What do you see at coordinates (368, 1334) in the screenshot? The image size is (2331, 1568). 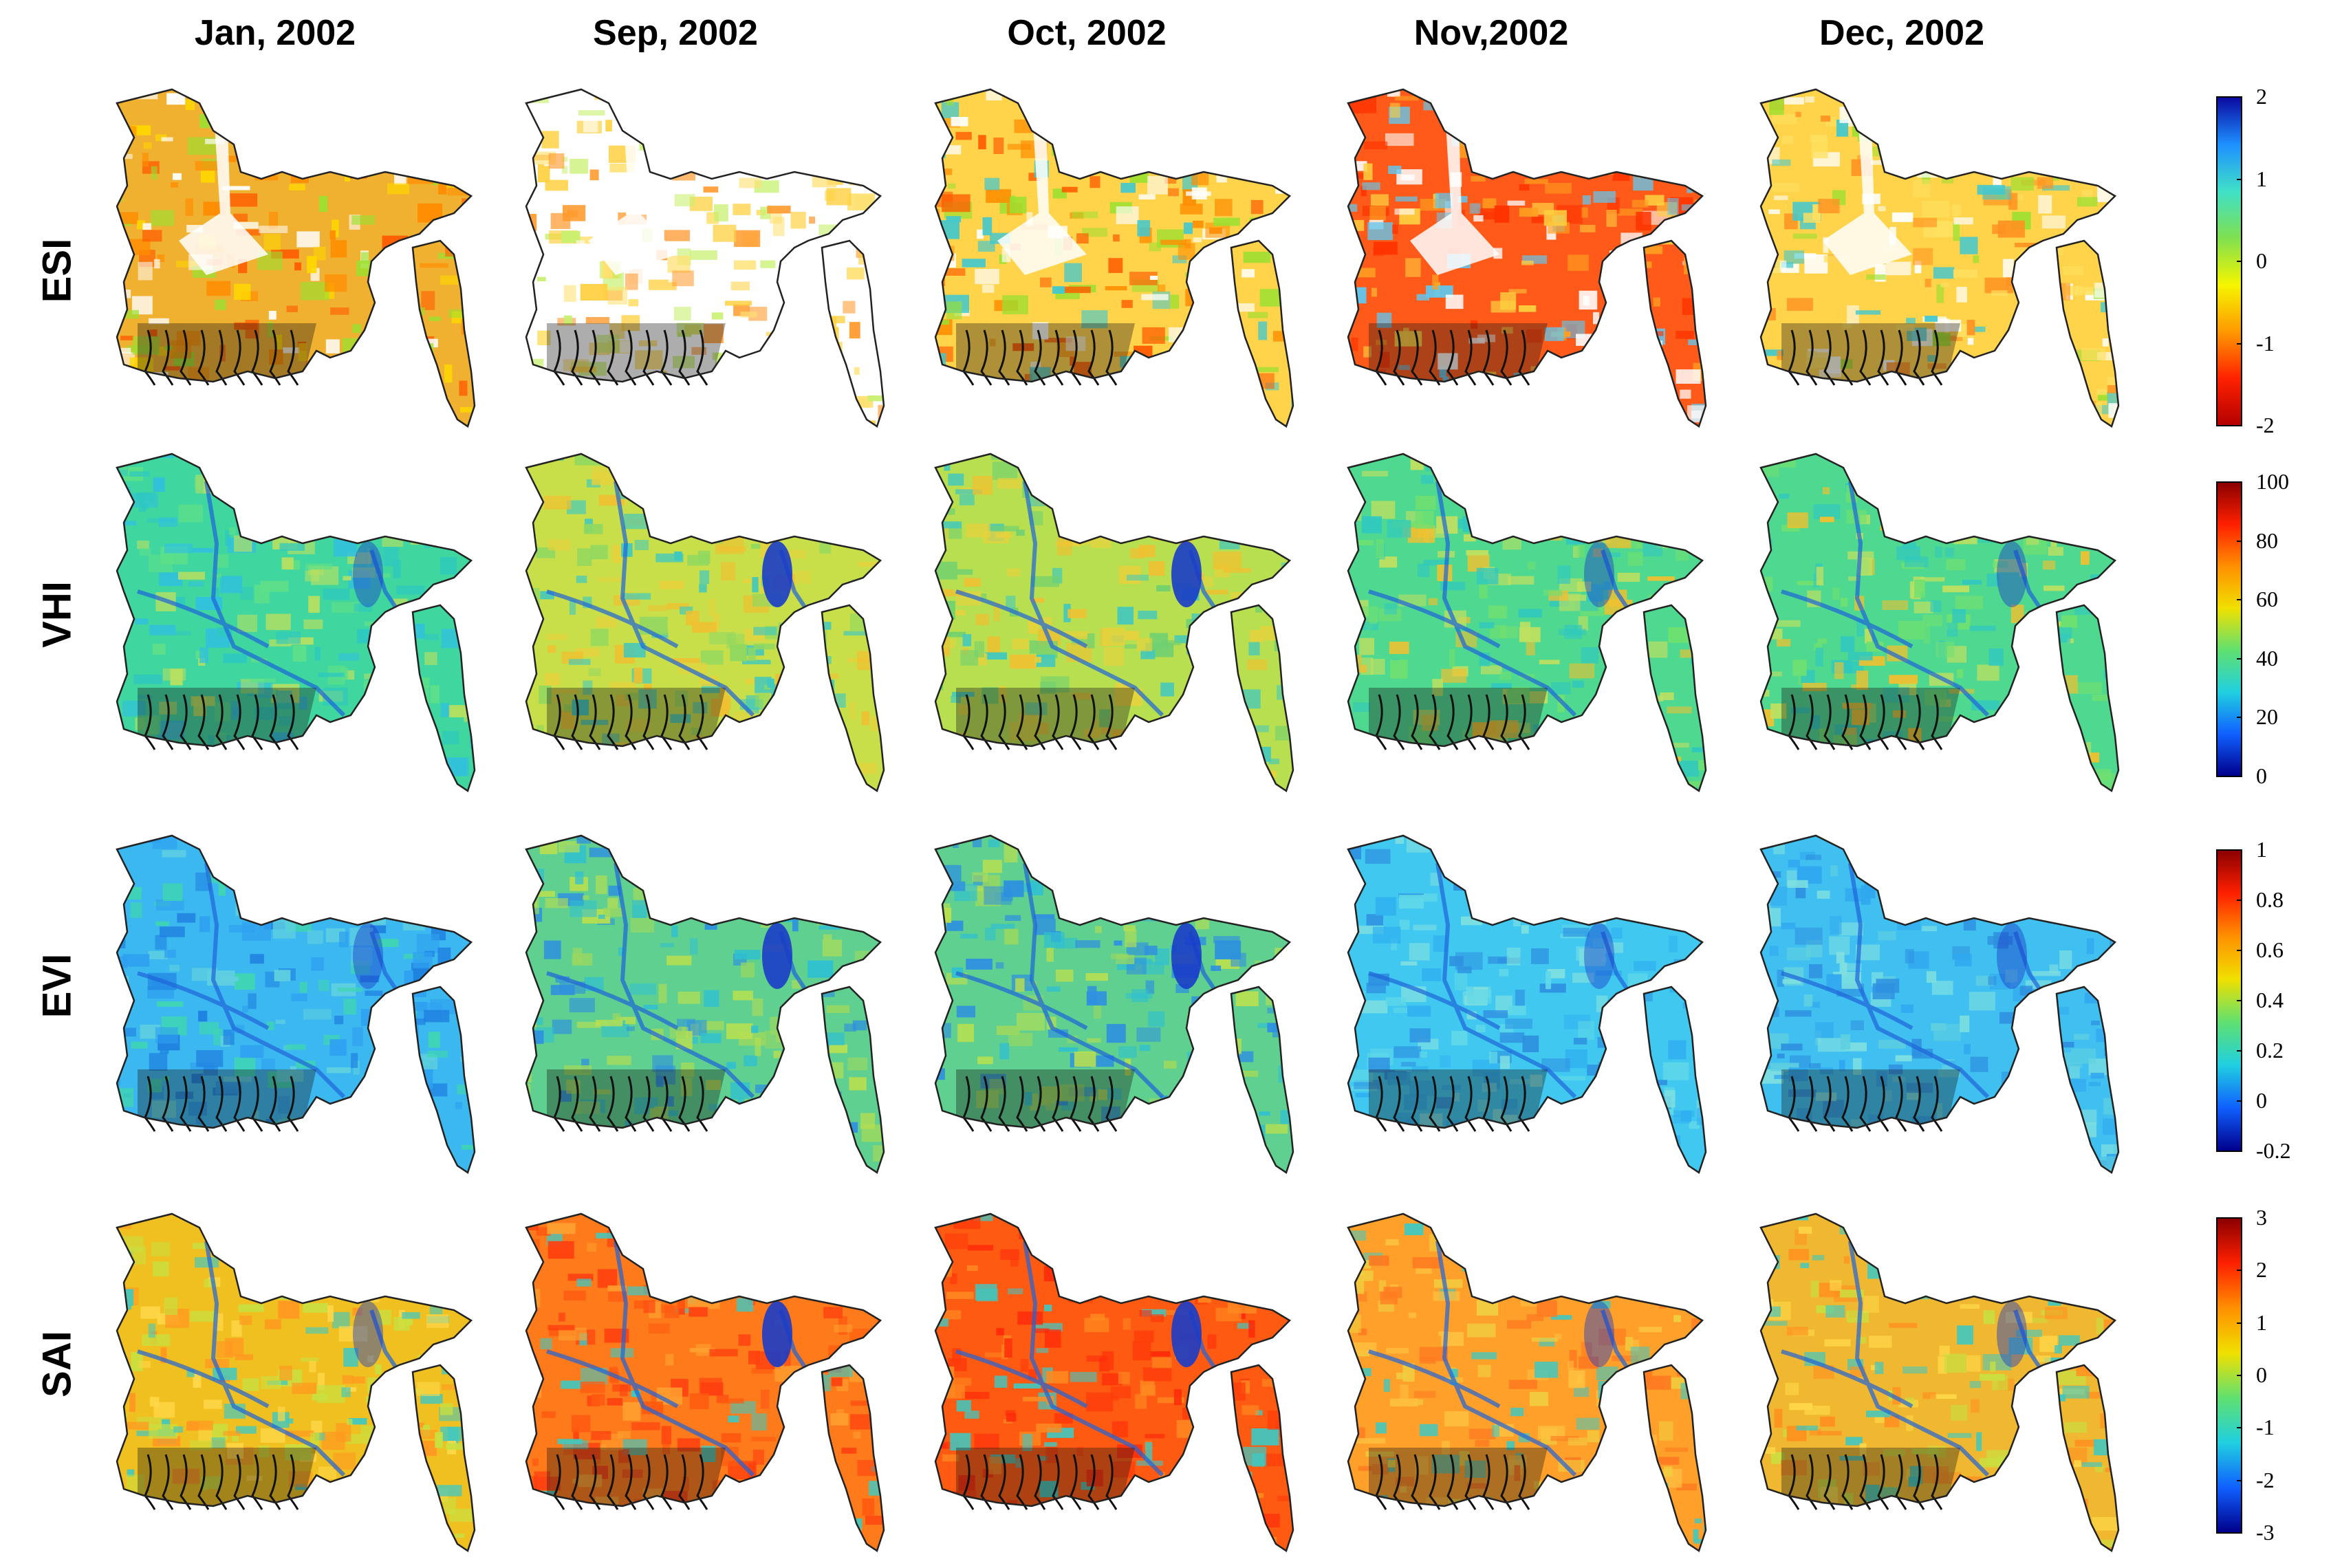 I see `wetland-patch` at bounding box center [368, 1334].